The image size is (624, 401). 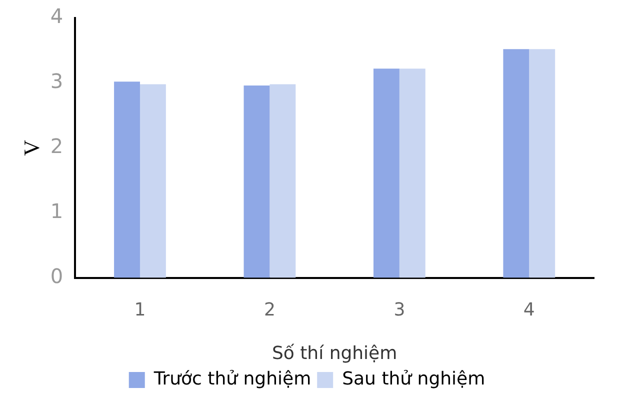 I want to click on y-axis-title: V, so click(x=31, y=148).